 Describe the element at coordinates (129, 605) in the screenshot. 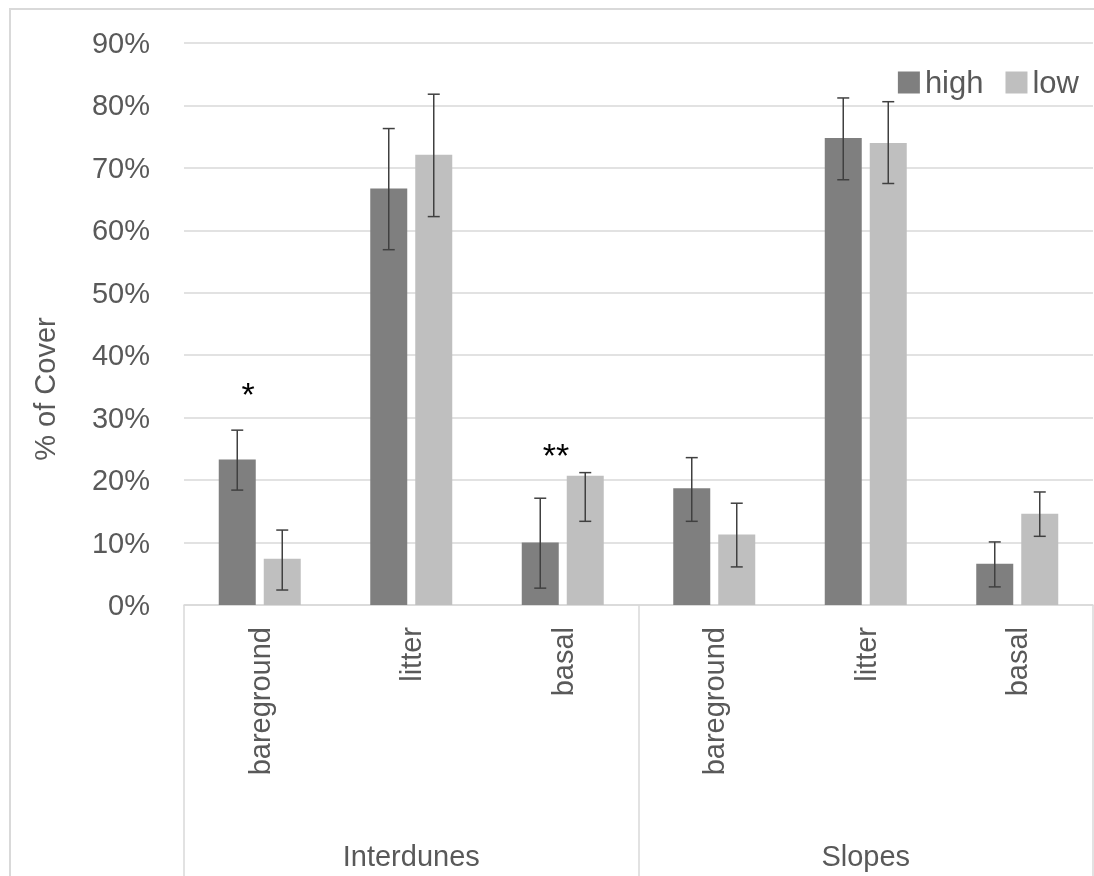

I see `y-tick-label: 0%` at that location.